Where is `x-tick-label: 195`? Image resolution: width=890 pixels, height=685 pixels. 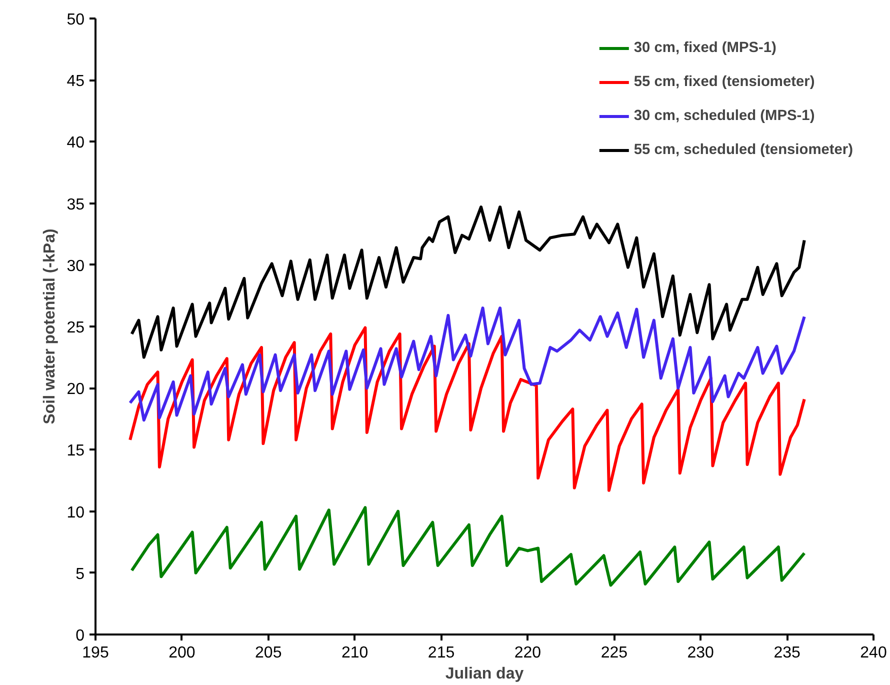 x-tick-label: 195 is located at coordinates (95, 653).